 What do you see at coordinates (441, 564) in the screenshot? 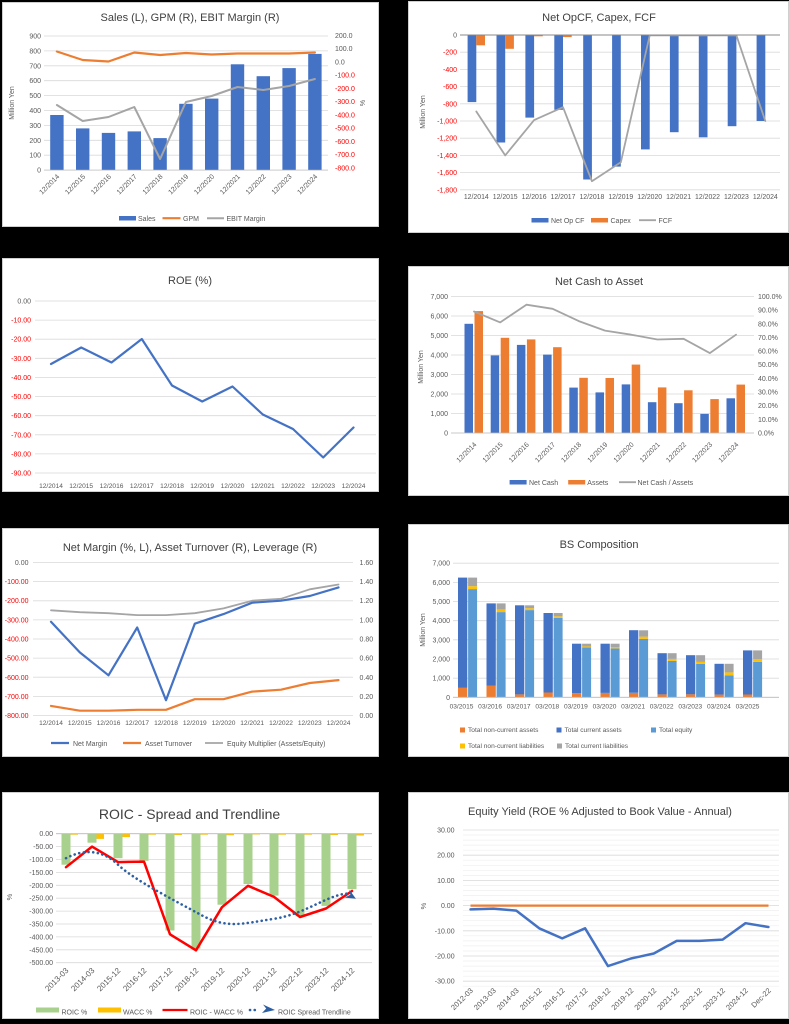
I see `svg-text: 7,000` at bounding box center [441, 564].